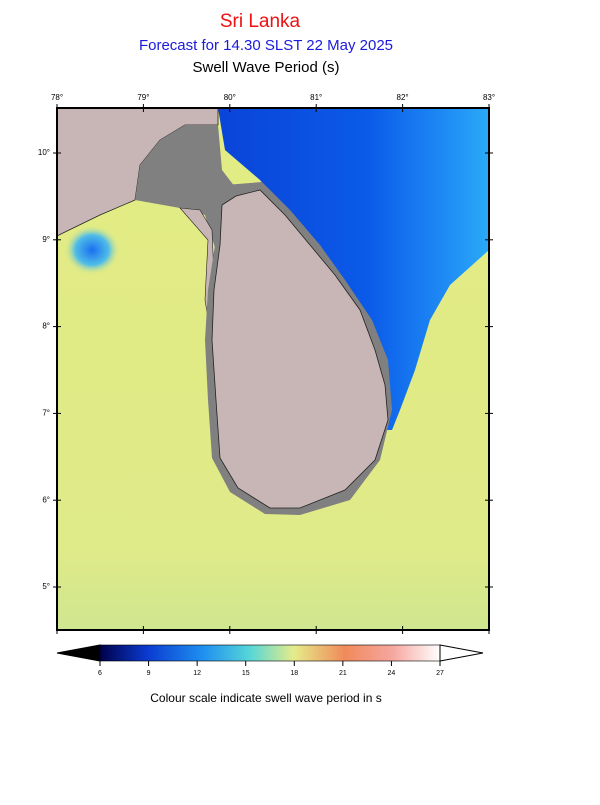 The height and width of the screenshot is (805, 600). I want to click on colorbar-ramp, so click(270, 653).